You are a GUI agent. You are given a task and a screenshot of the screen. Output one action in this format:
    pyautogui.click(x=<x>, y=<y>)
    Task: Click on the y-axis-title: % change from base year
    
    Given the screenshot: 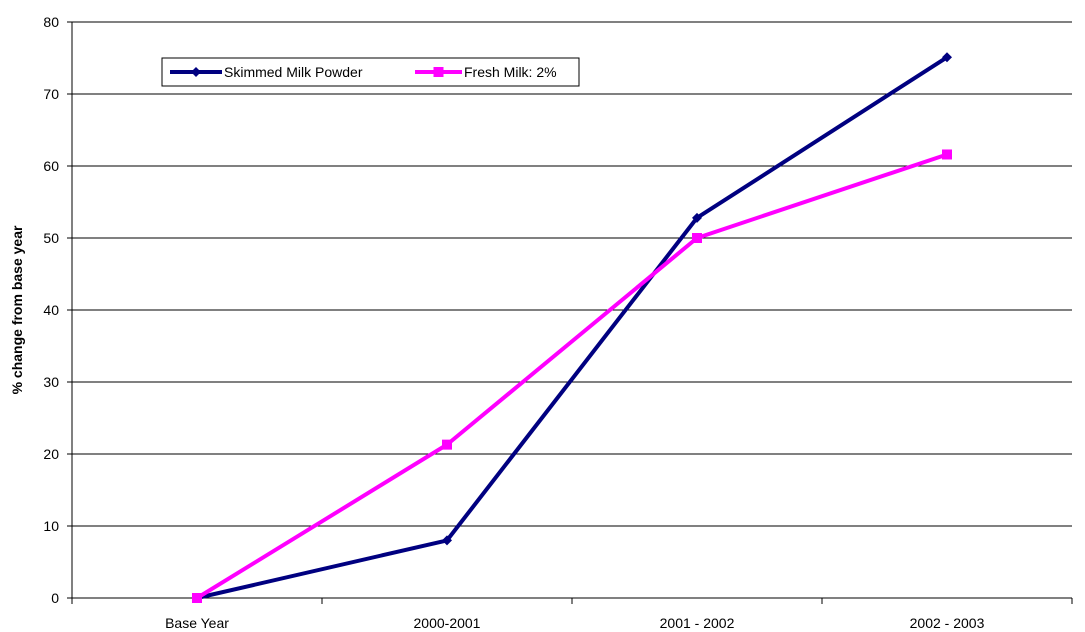 What is the action you would take?
    pyautogui.click(x=17, y=309)
    